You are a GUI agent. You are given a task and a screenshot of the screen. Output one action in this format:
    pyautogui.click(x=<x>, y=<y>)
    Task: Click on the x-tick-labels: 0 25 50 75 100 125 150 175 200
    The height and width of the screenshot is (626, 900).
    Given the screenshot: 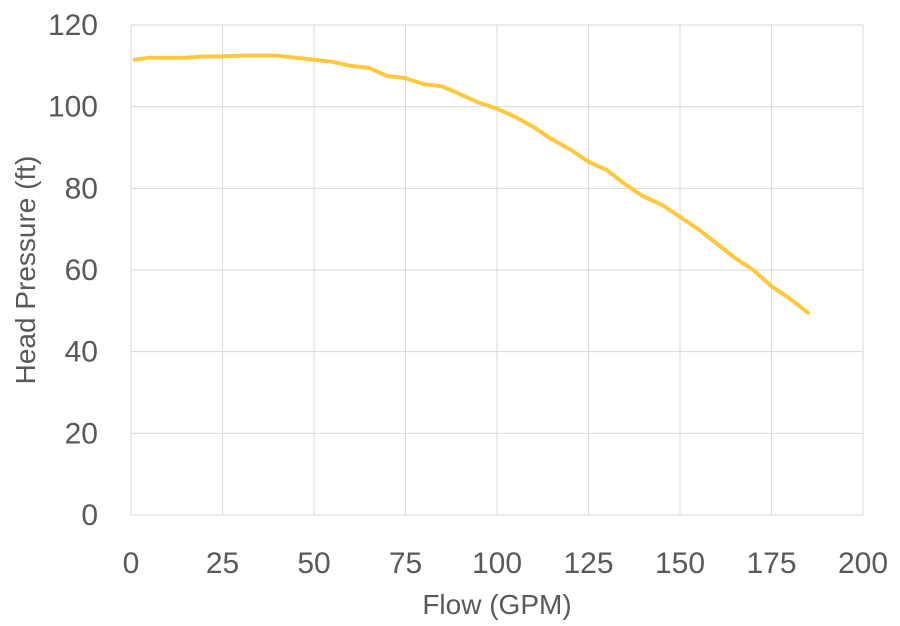 What is the action you would take?
    pyautogui.click(x=505, y=563)
    